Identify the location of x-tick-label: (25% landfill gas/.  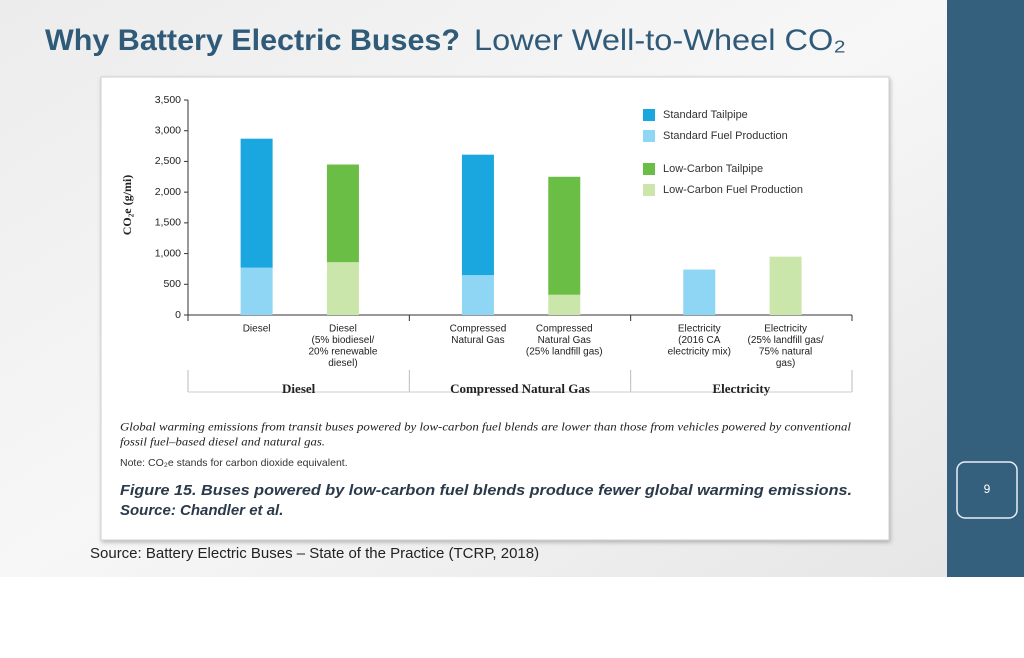
(786, 340).